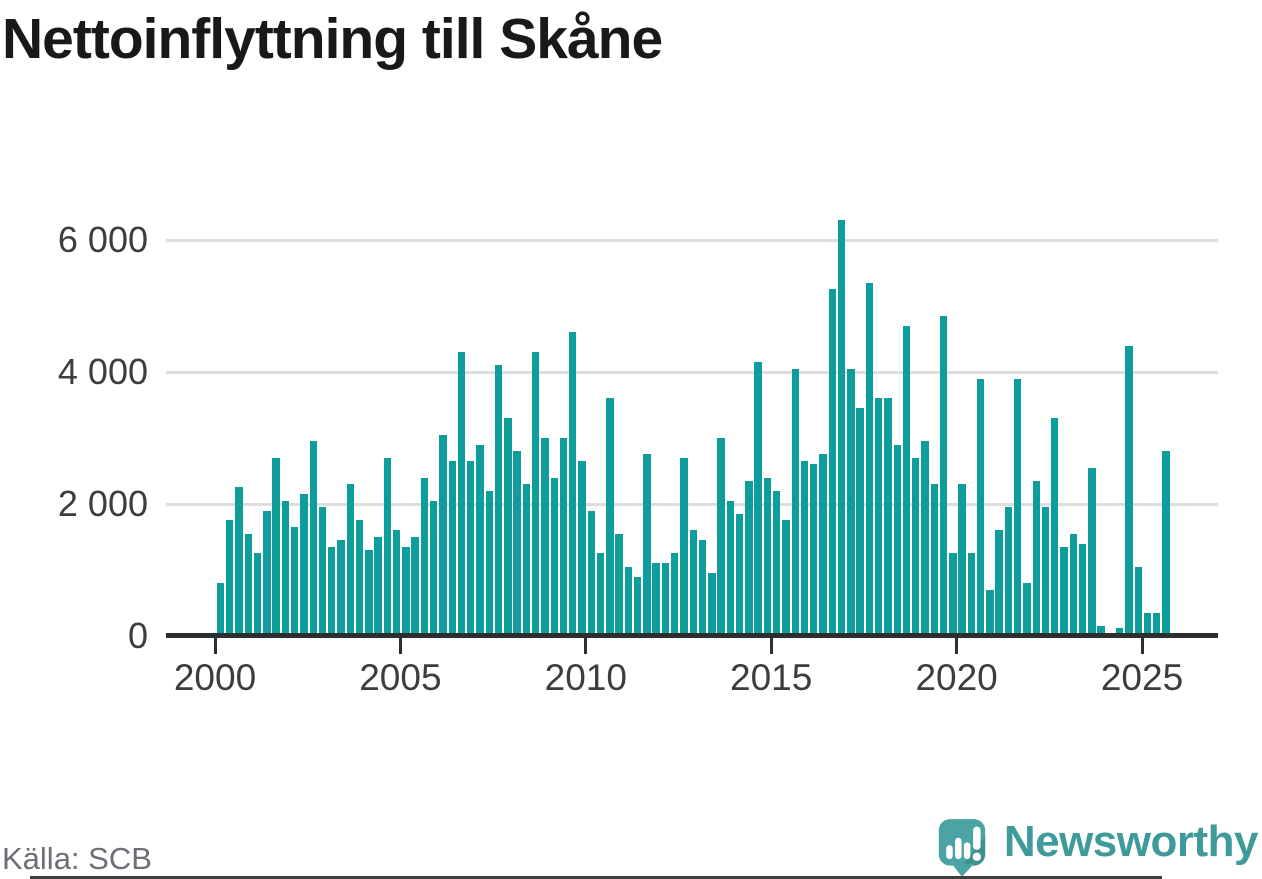  I want to click on bar-2009-q2, so click(563, 537).